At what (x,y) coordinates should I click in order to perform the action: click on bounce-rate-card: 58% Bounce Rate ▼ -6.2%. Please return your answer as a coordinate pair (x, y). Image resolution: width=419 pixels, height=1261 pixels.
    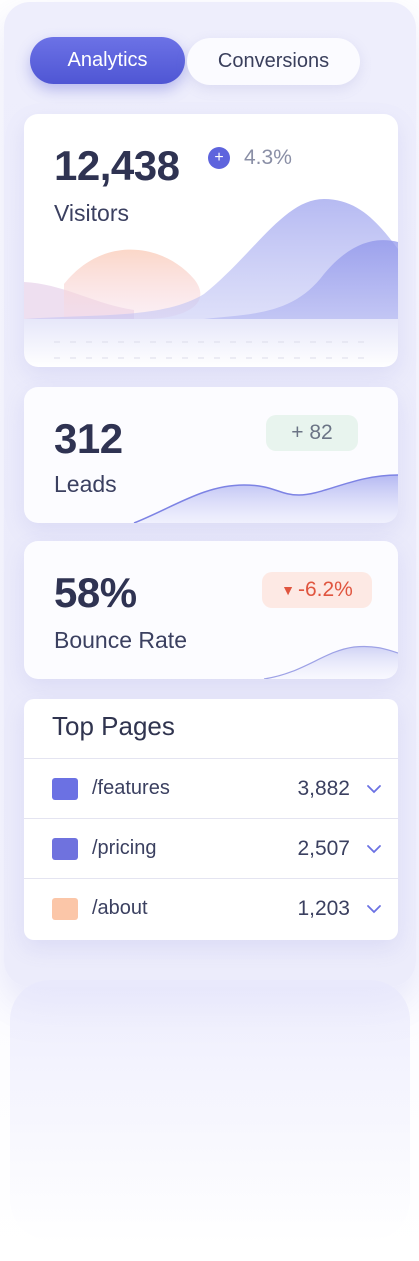
    Looking at the image, I should click on (211, 610).